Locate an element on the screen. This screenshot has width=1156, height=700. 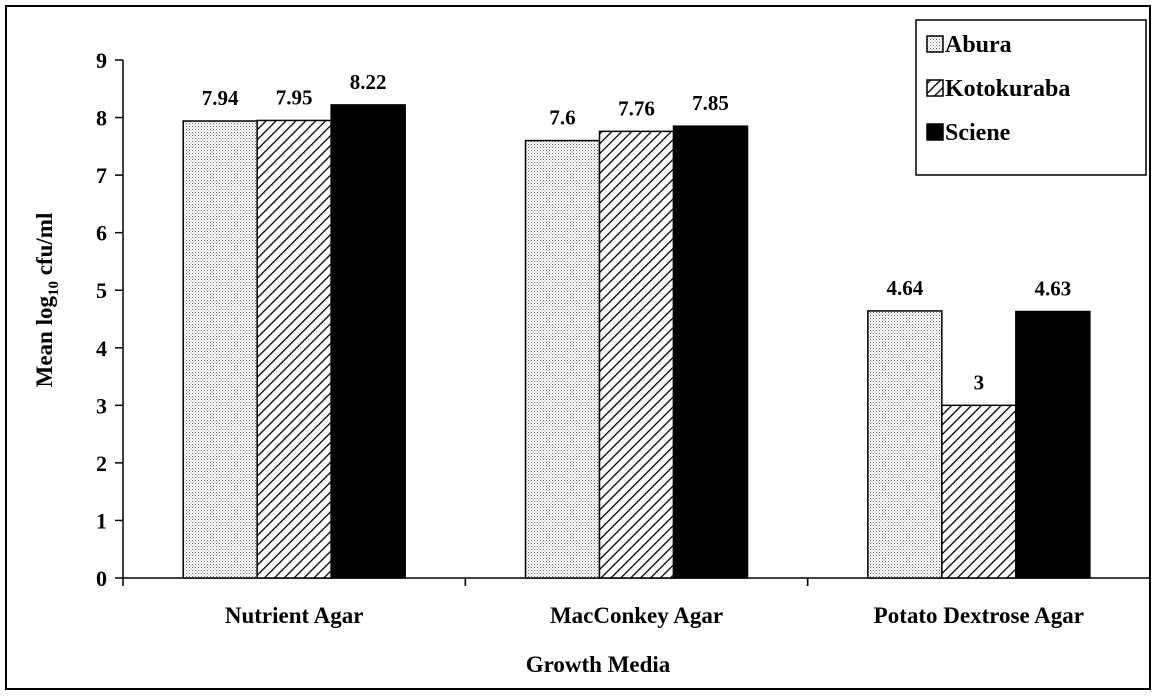
data-label: 7.95 is located at coordinates (294, 97).